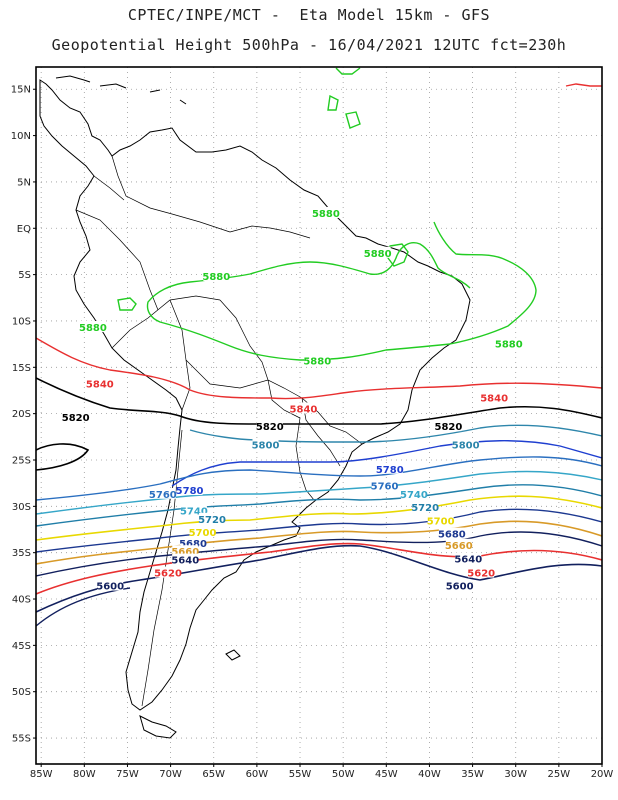 Image resolution: width=618 pixels, height=800 pixels. I want to click on lon-tick-label: 60W, so click(257, 774).